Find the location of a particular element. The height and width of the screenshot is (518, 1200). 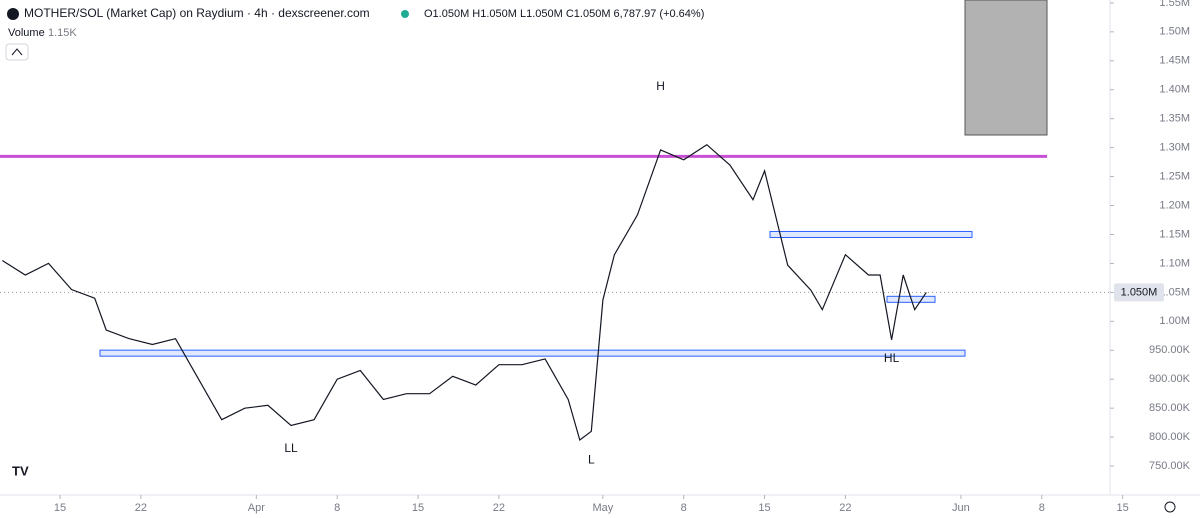

token-icon is located at coordinates (13, 14).